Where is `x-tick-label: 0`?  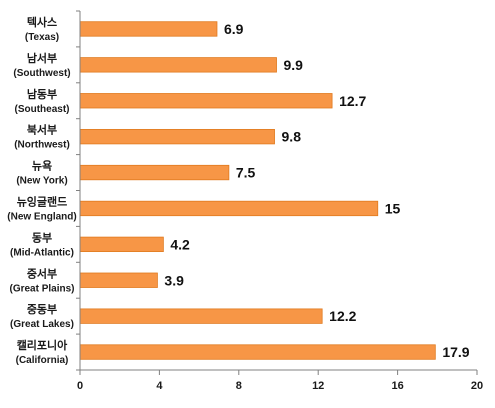 x-tick-label: 0 is located at coordinates (80, 386).